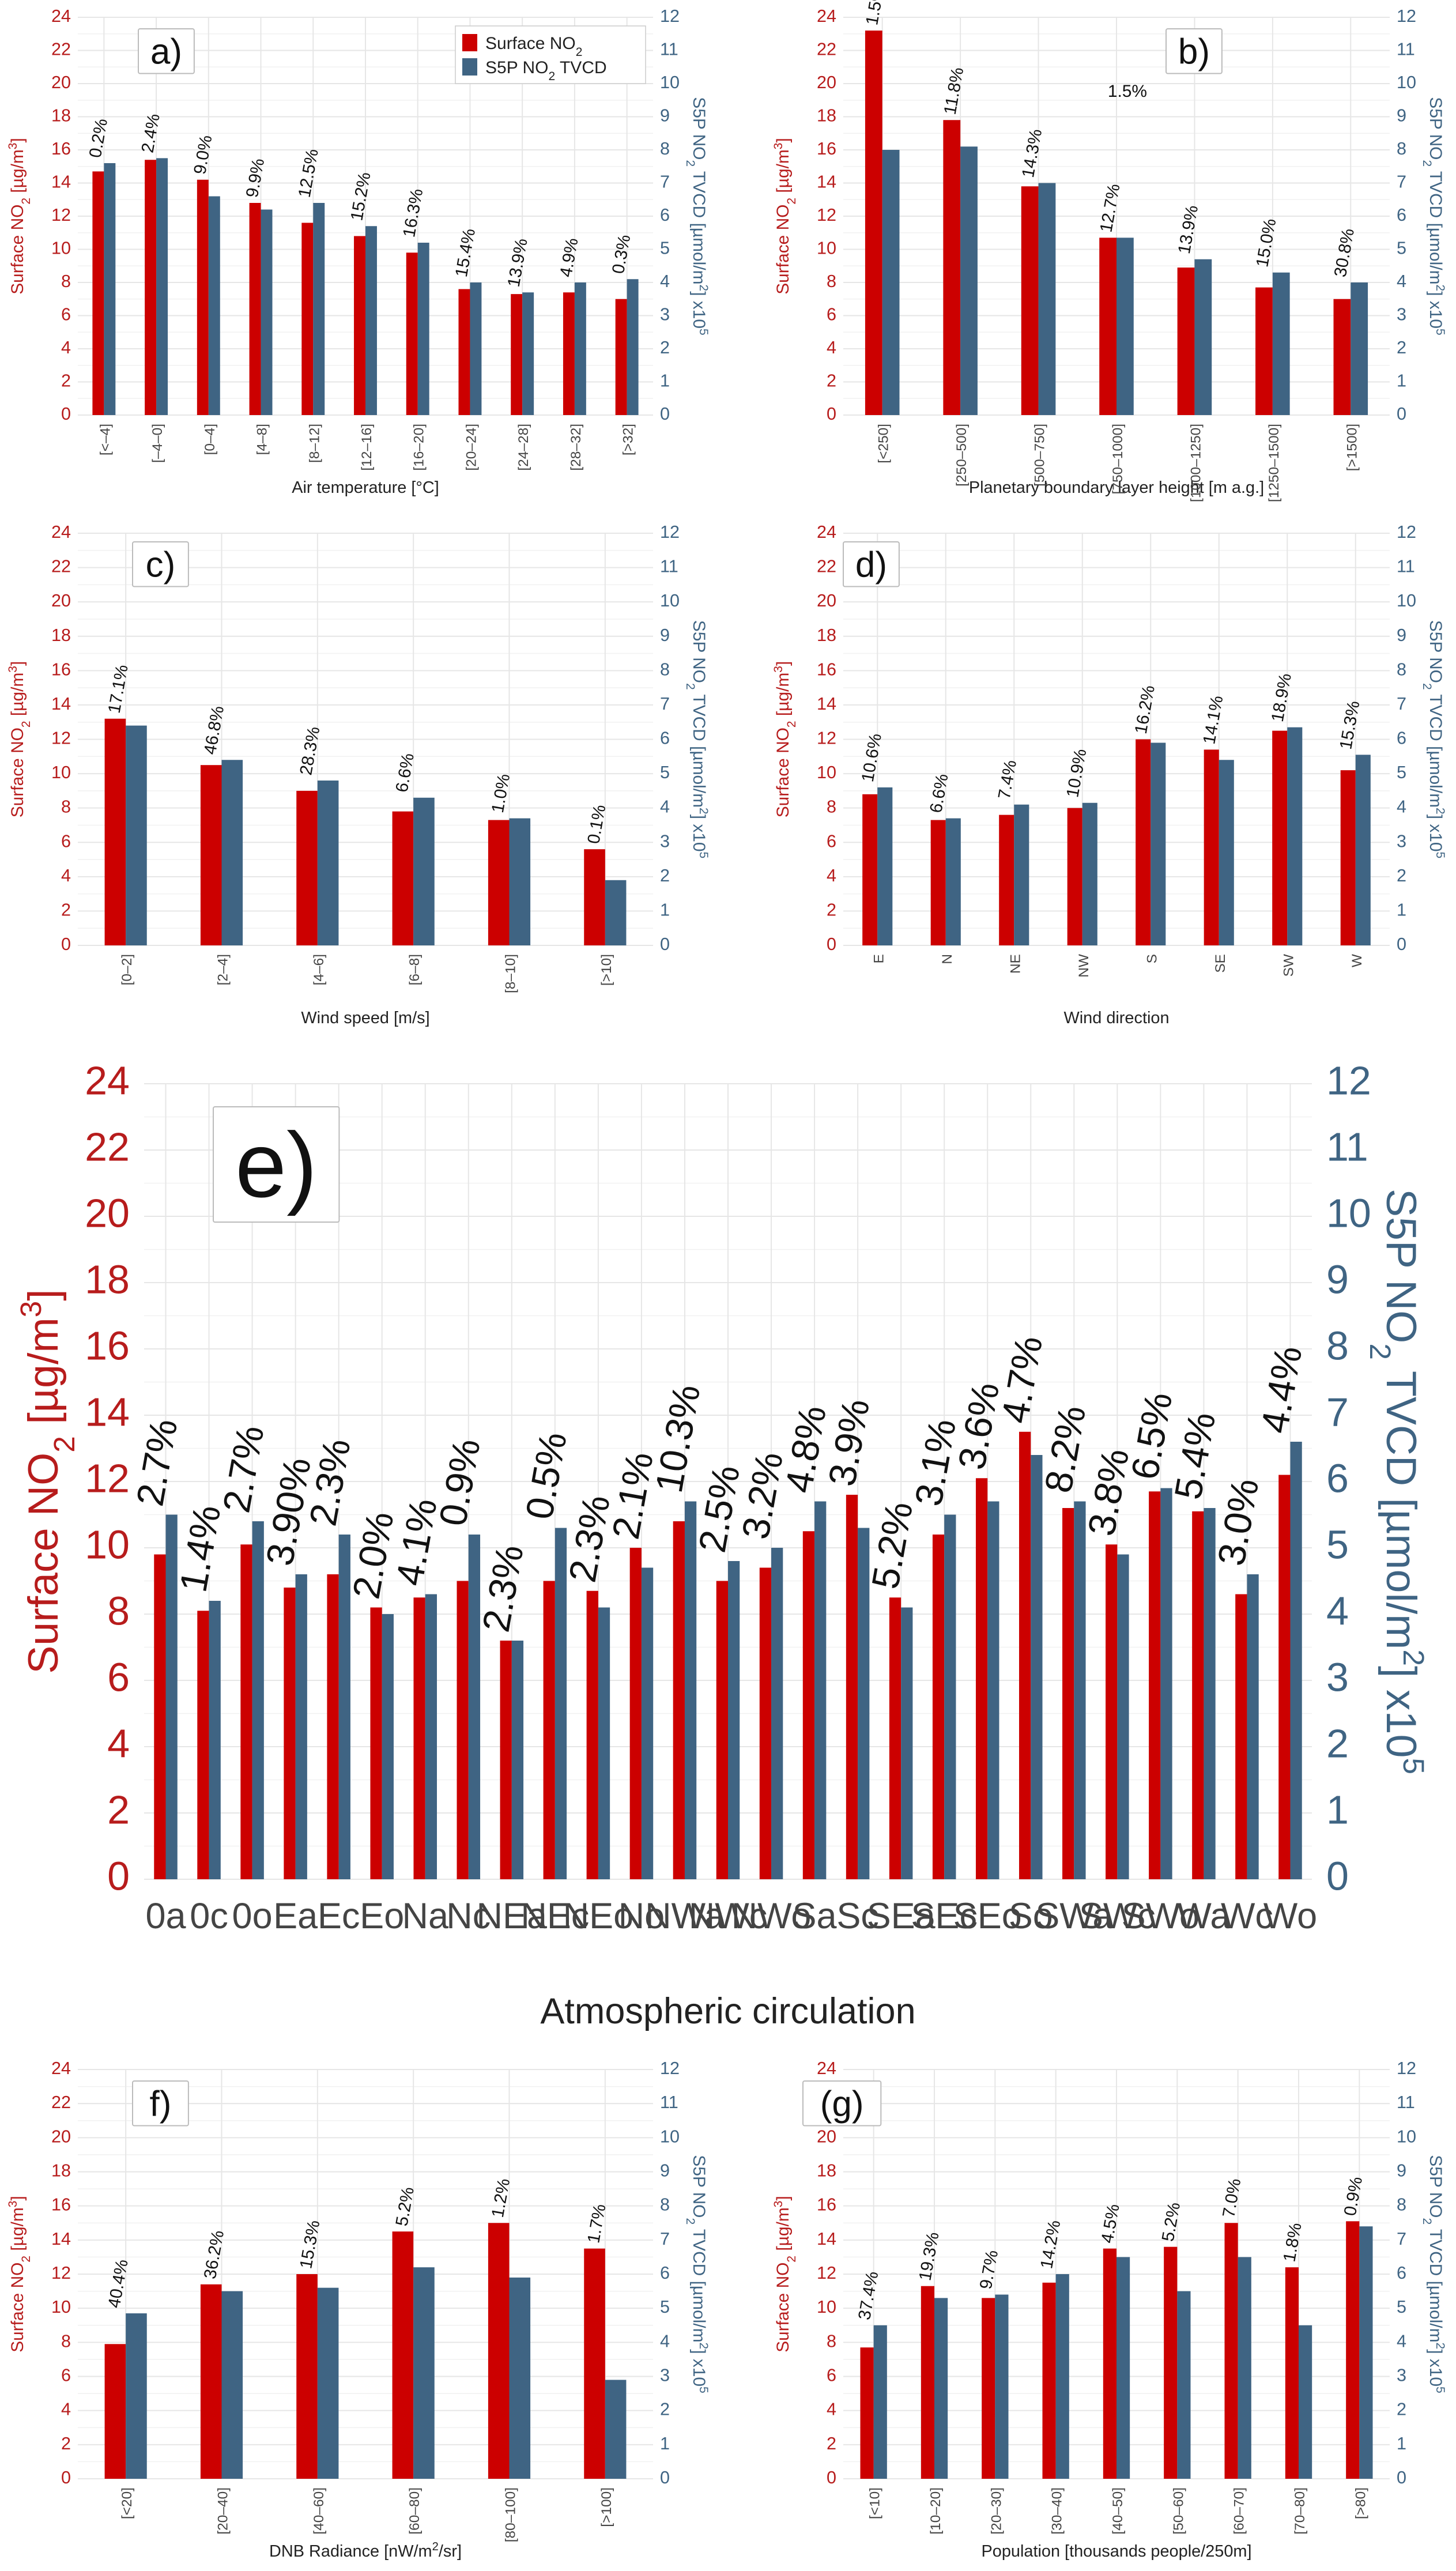 This screenshot has height=2571, width=1456. What do you see at coordinates (405, 773) in the screenshot?
I see `percentage-label: 6.6%` at bounding box center [405, 773].